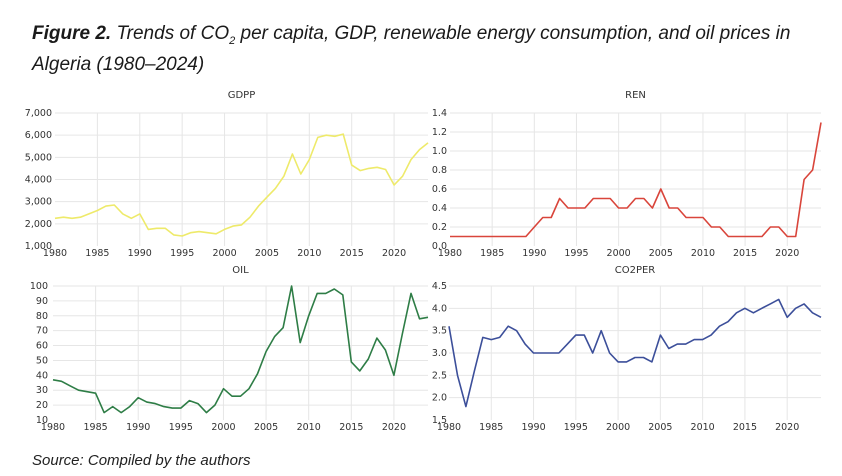 The image size is (842, 476). I want to click on co2per-ytick-label: 1.5, so click(439, 420).